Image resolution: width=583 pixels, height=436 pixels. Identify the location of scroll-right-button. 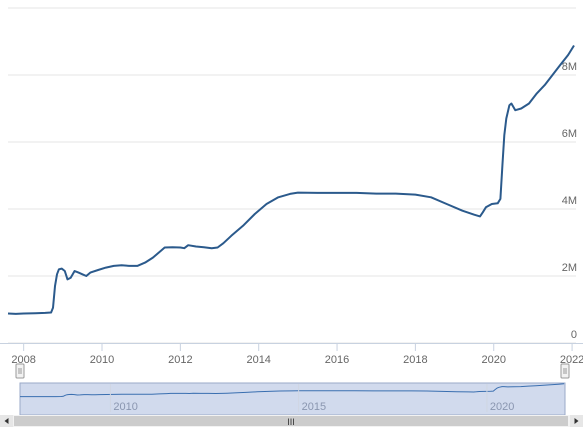
(576, 421).